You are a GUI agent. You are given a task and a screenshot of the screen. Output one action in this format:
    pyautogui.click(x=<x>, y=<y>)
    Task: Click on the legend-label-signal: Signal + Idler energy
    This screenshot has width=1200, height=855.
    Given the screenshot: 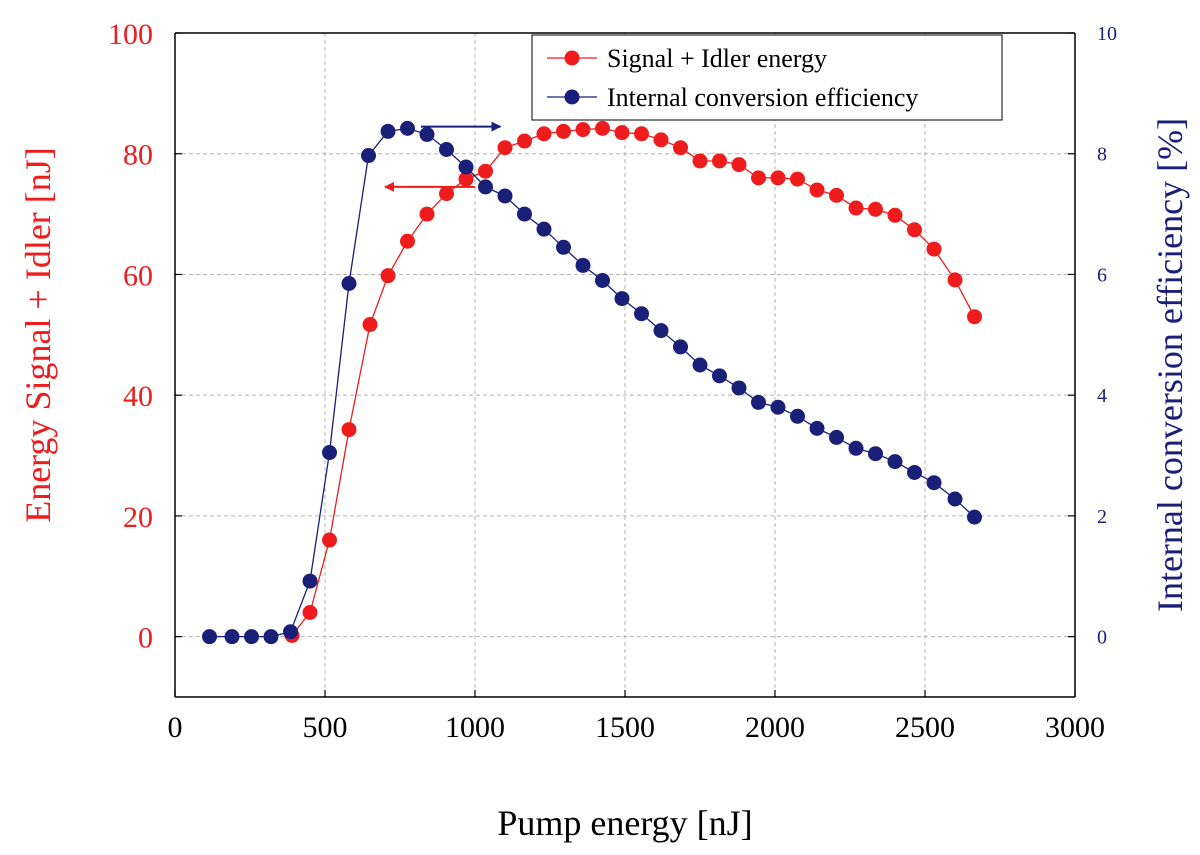 What is the action you would take?
    pyautogui.click(x=717, y=58)
    